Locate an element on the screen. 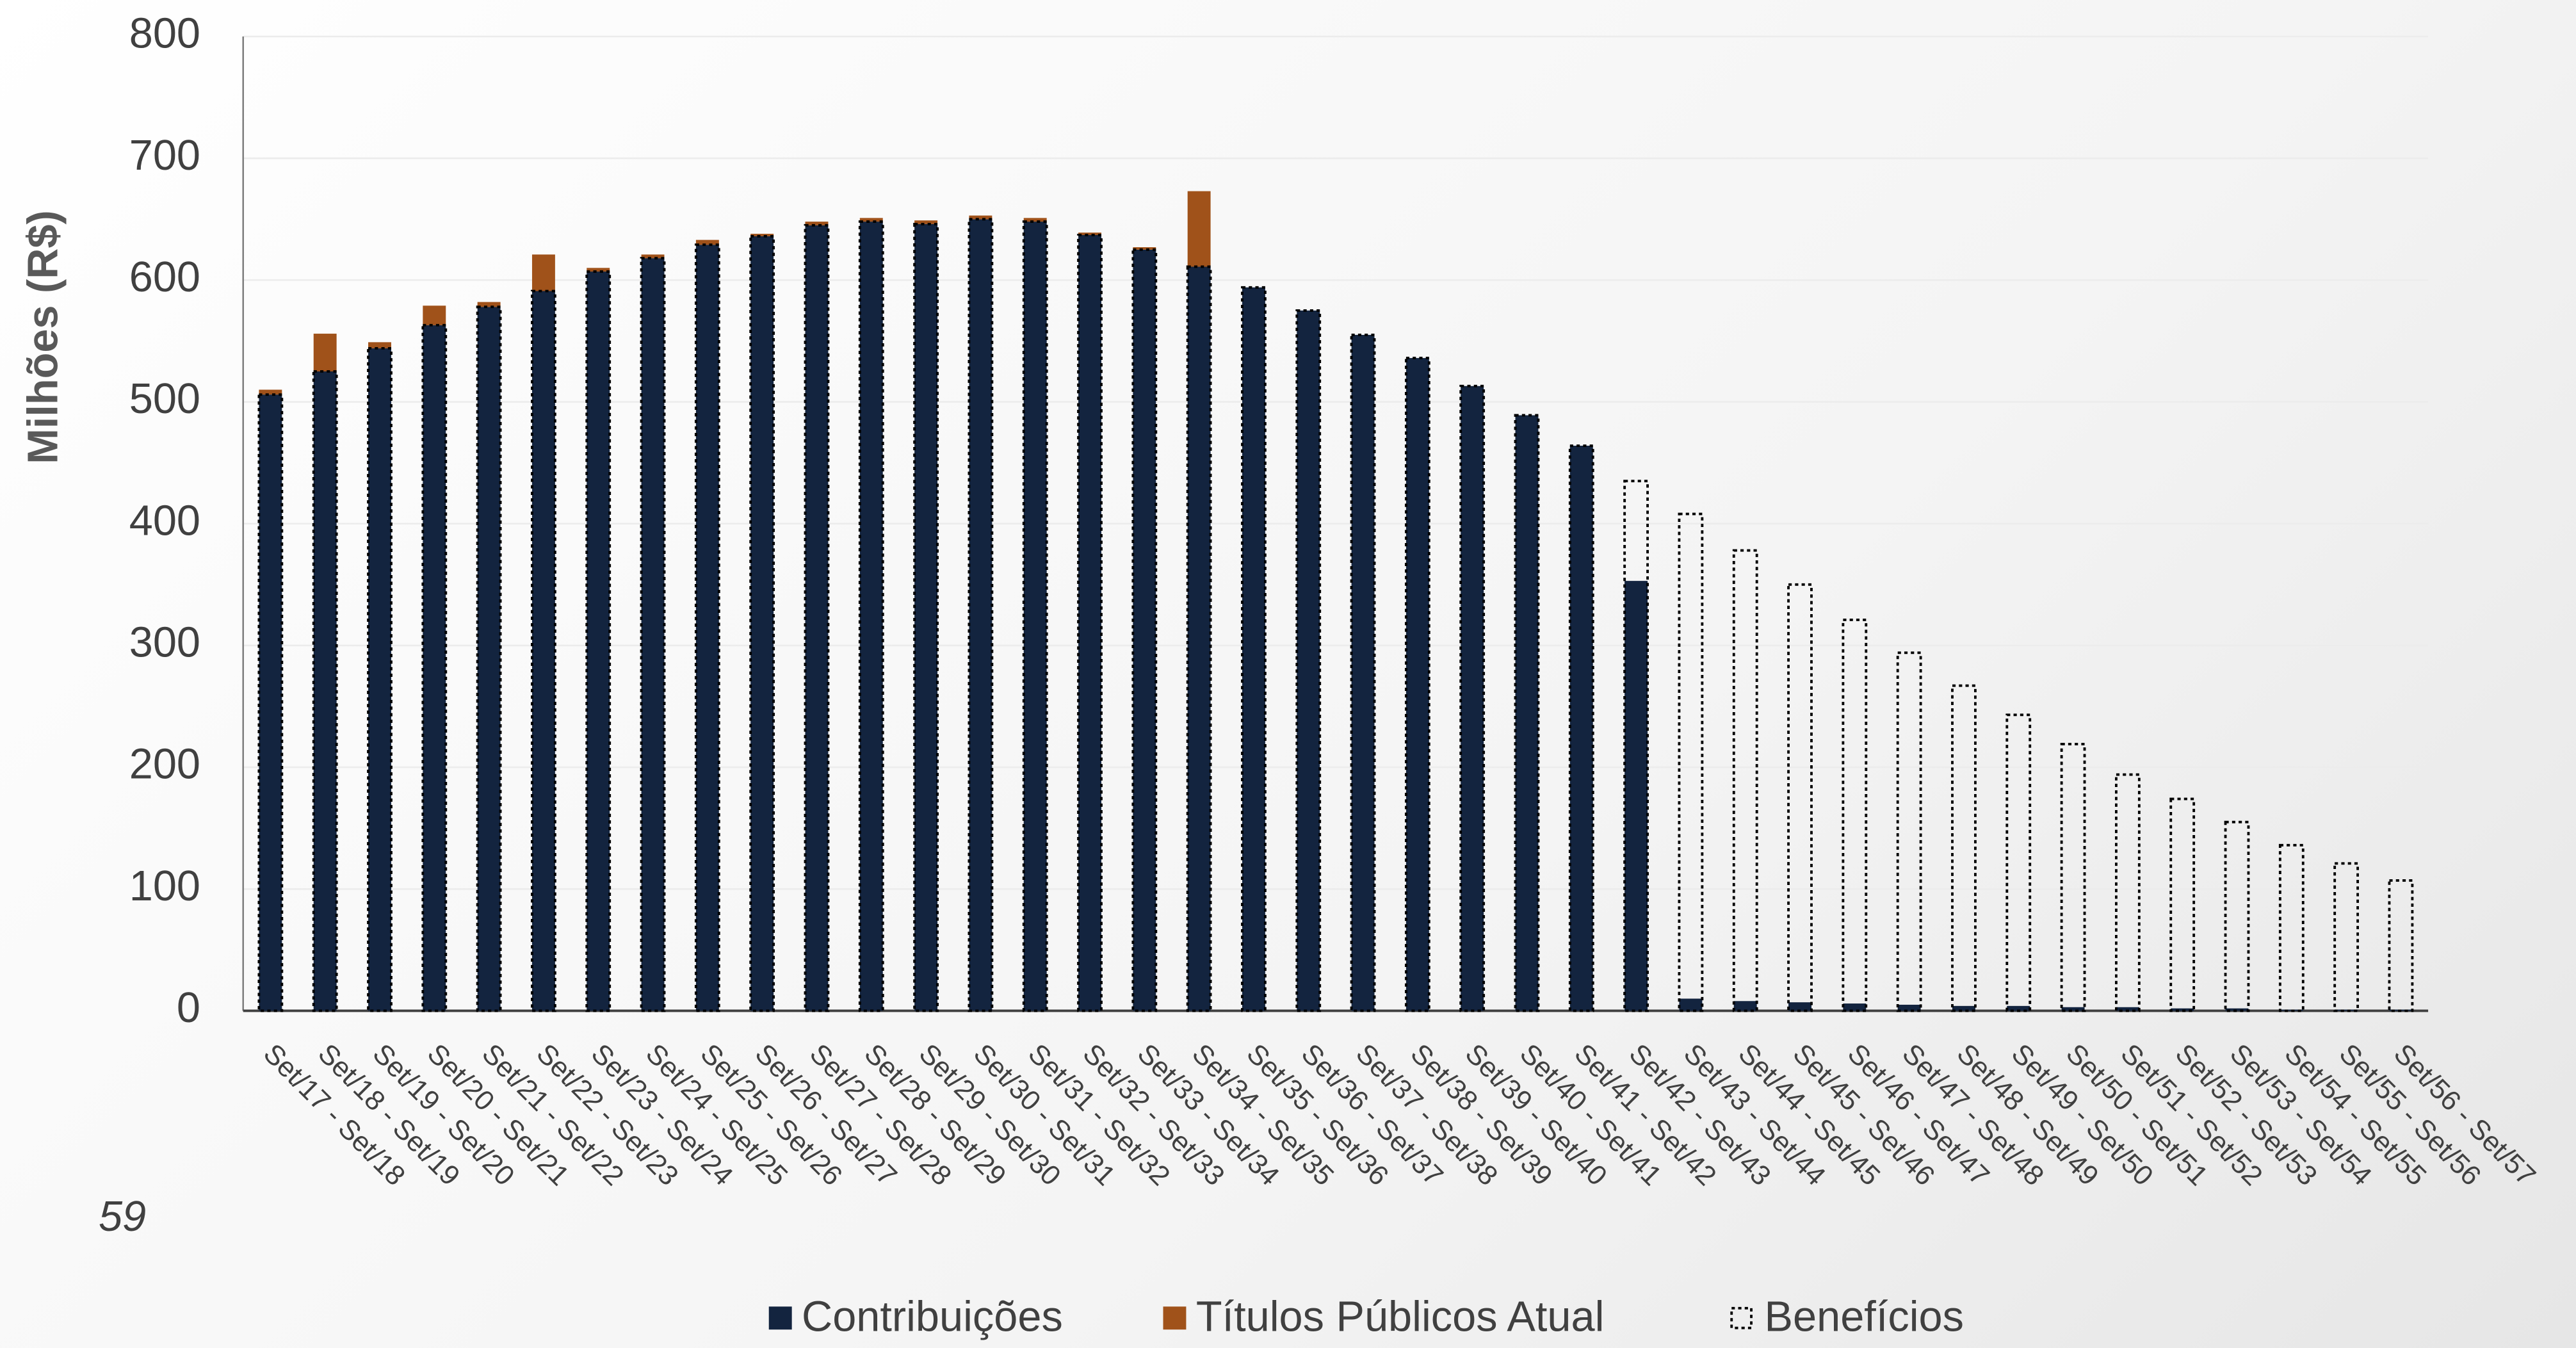 The image size is (2576, 1348). y-tick-label: 600 is located at coordinates (164, 277).